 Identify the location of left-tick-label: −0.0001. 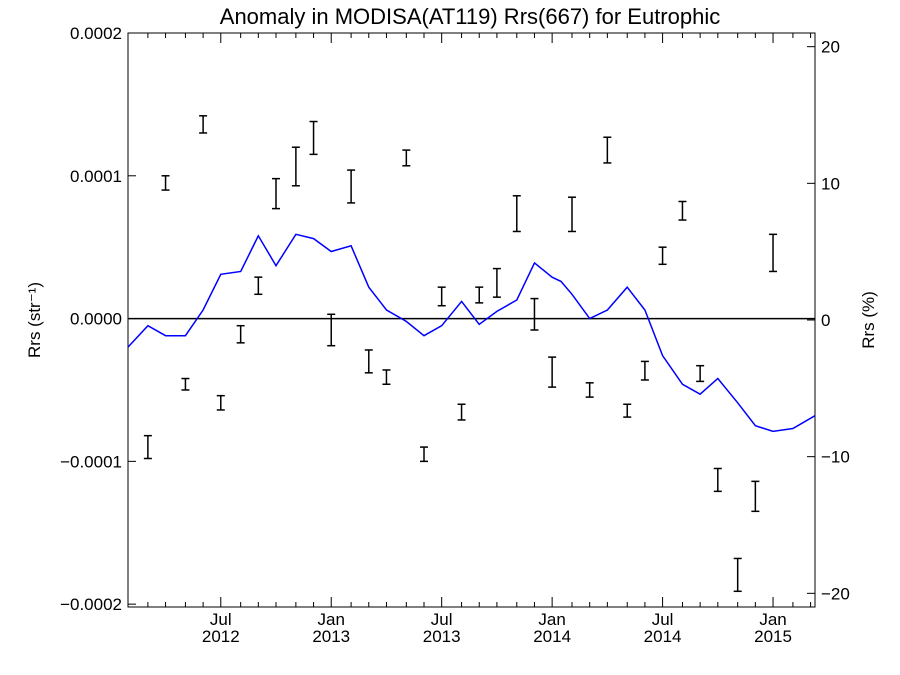
(91, 461).